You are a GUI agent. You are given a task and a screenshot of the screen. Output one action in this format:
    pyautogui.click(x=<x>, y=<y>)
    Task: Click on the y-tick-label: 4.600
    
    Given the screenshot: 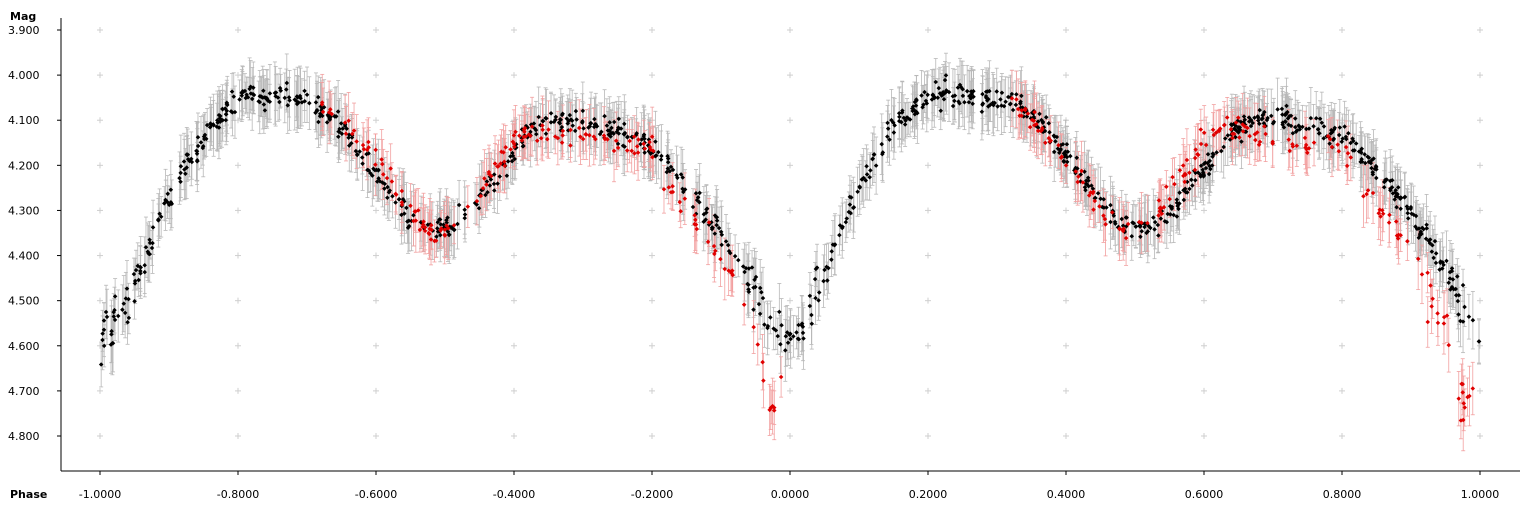 What is the action you would take?
    pyautogui.click(x=24, y=346)
    